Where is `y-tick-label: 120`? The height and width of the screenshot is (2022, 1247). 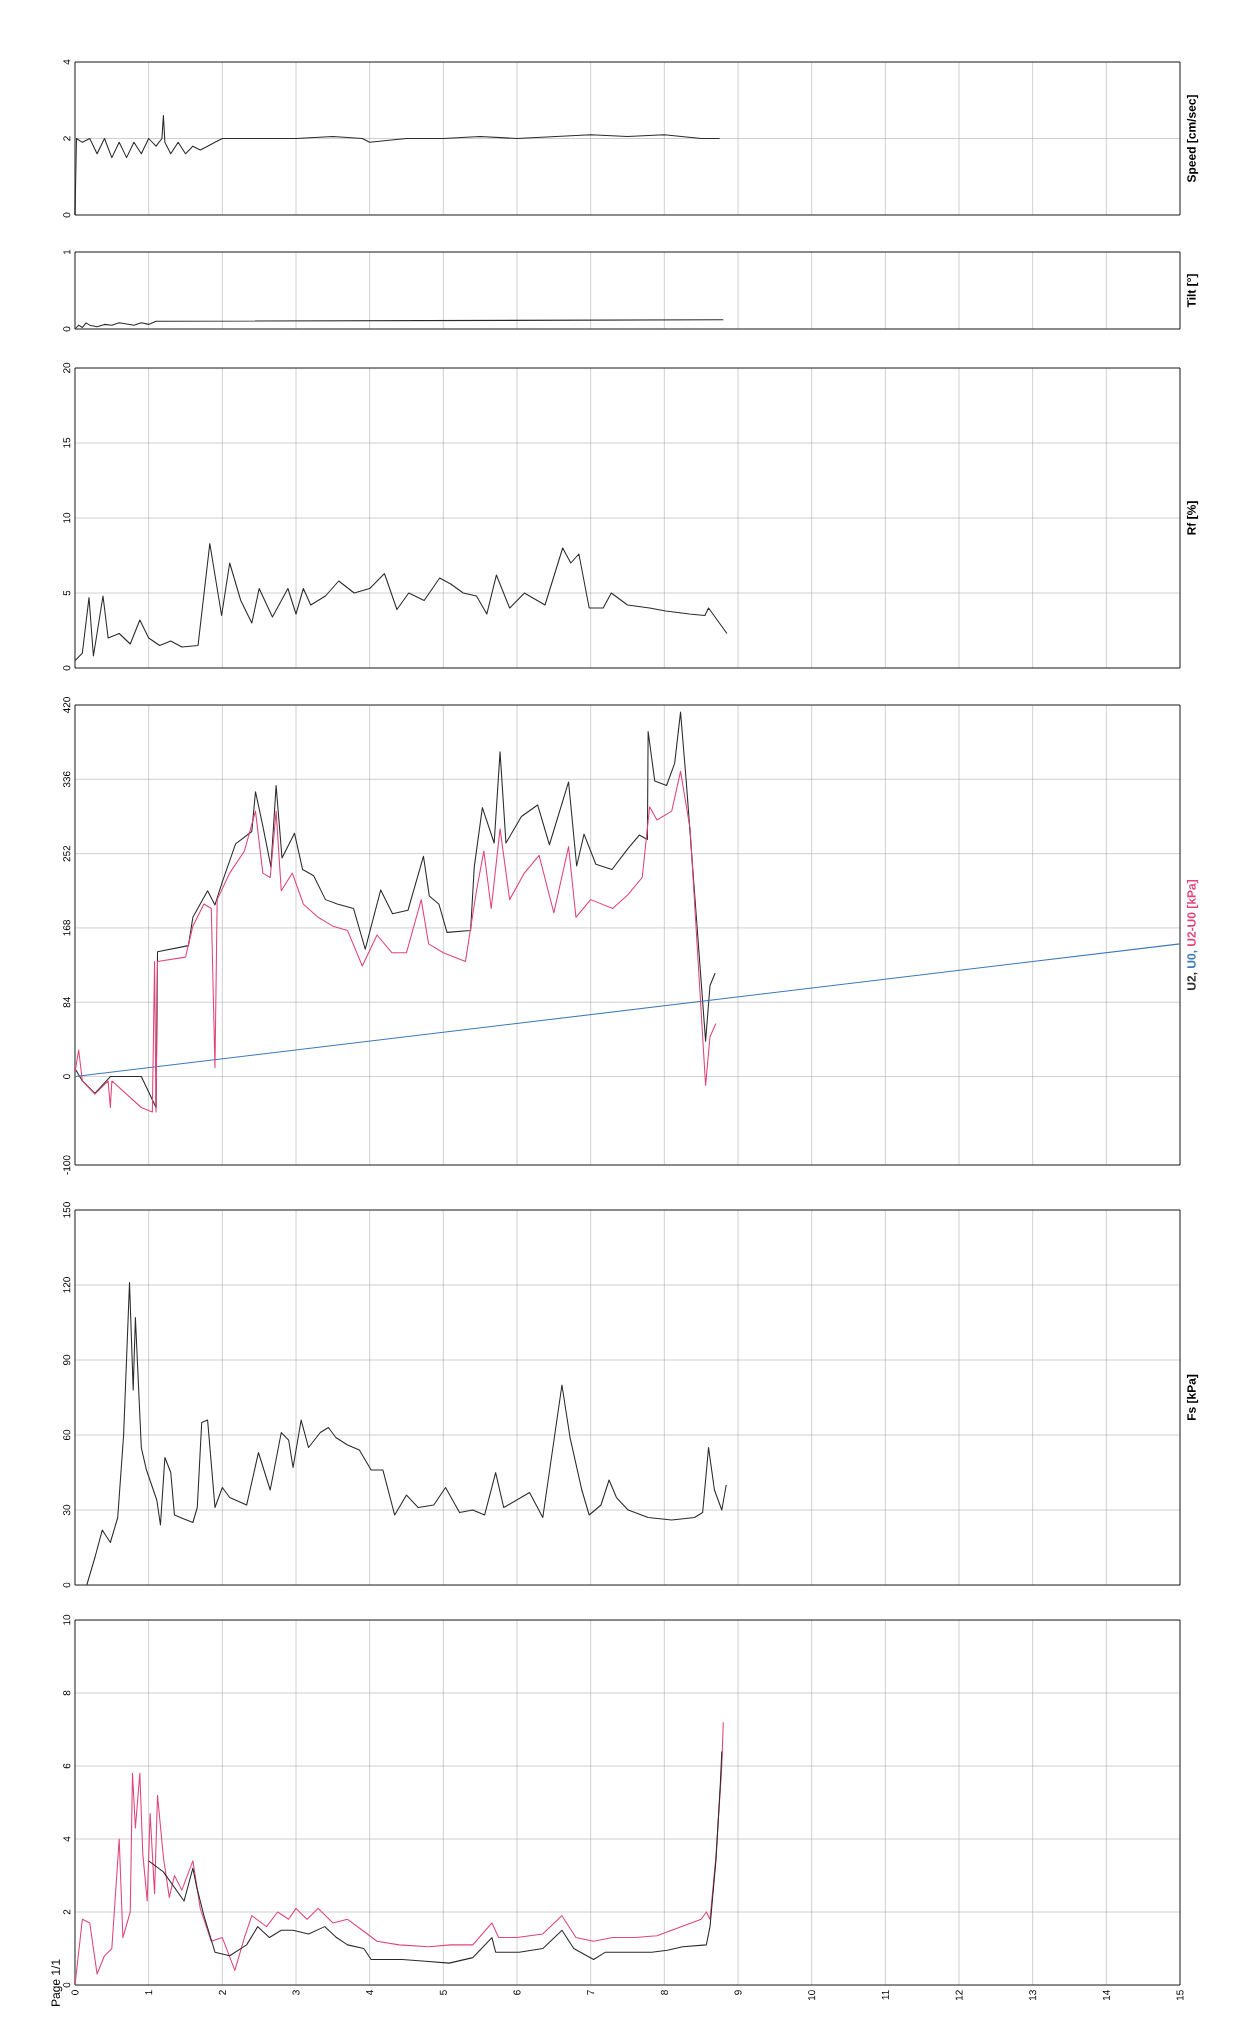
y-tick-label: 120 is located at coordinates (67, 1285).